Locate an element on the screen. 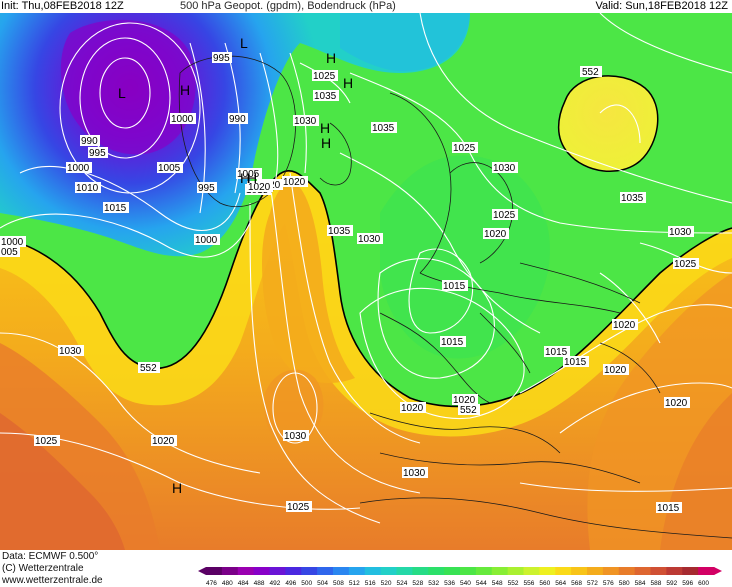  scale-label: 540 is located at coordinates (465, 583).